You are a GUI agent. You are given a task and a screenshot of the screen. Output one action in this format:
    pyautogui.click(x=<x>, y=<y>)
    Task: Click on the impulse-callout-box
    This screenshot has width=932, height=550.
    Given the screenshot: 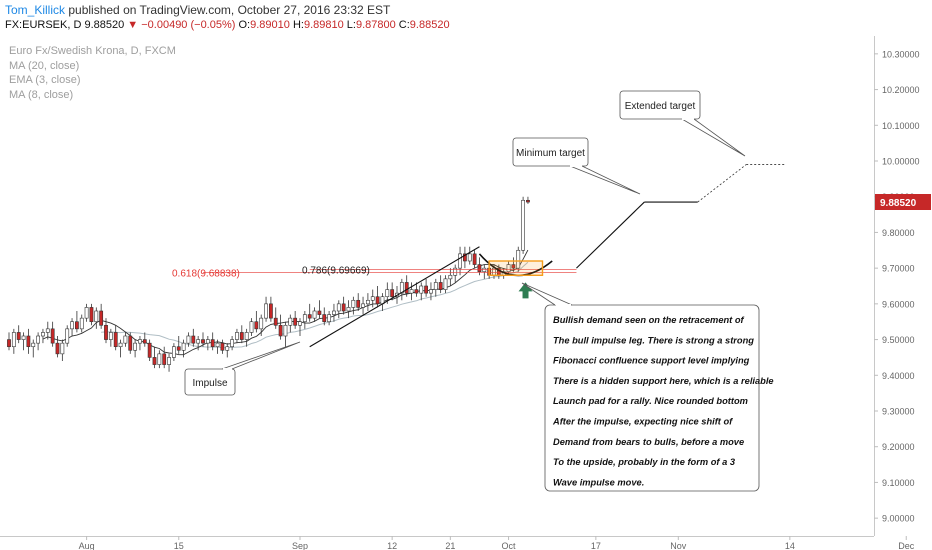 What is the action you would take?
    pyautogui.click(x=210, y=382)
    